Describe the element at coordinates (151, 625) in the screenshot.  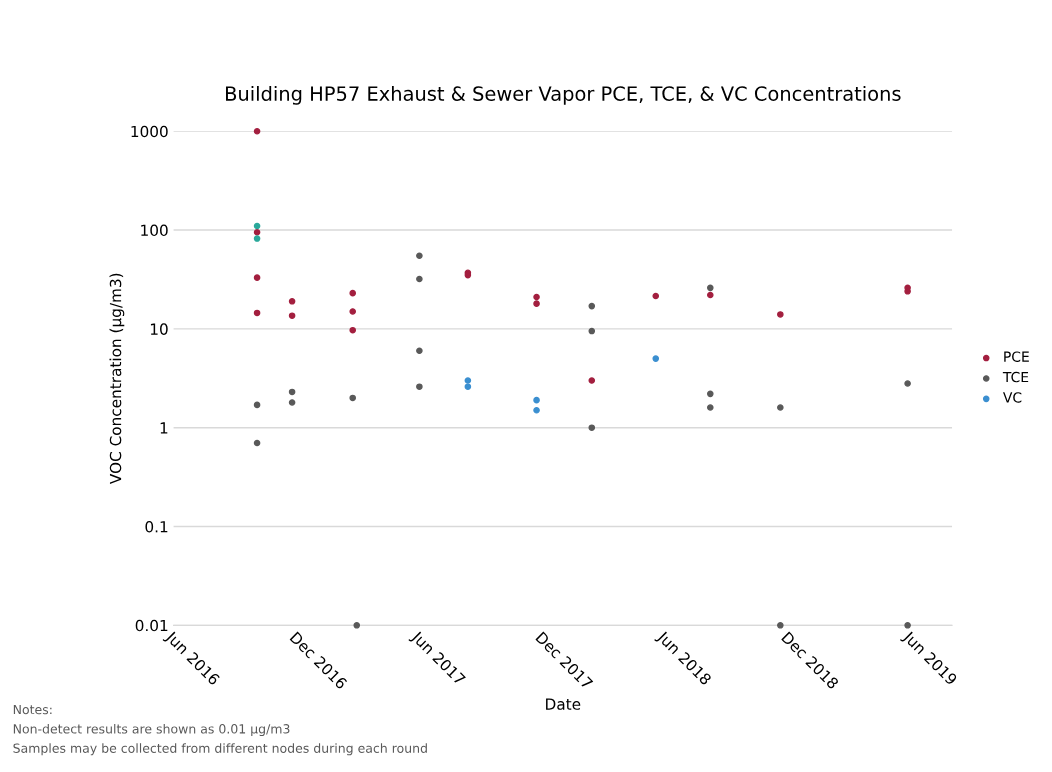
I see `y-tick-label: 0.01` at that location.